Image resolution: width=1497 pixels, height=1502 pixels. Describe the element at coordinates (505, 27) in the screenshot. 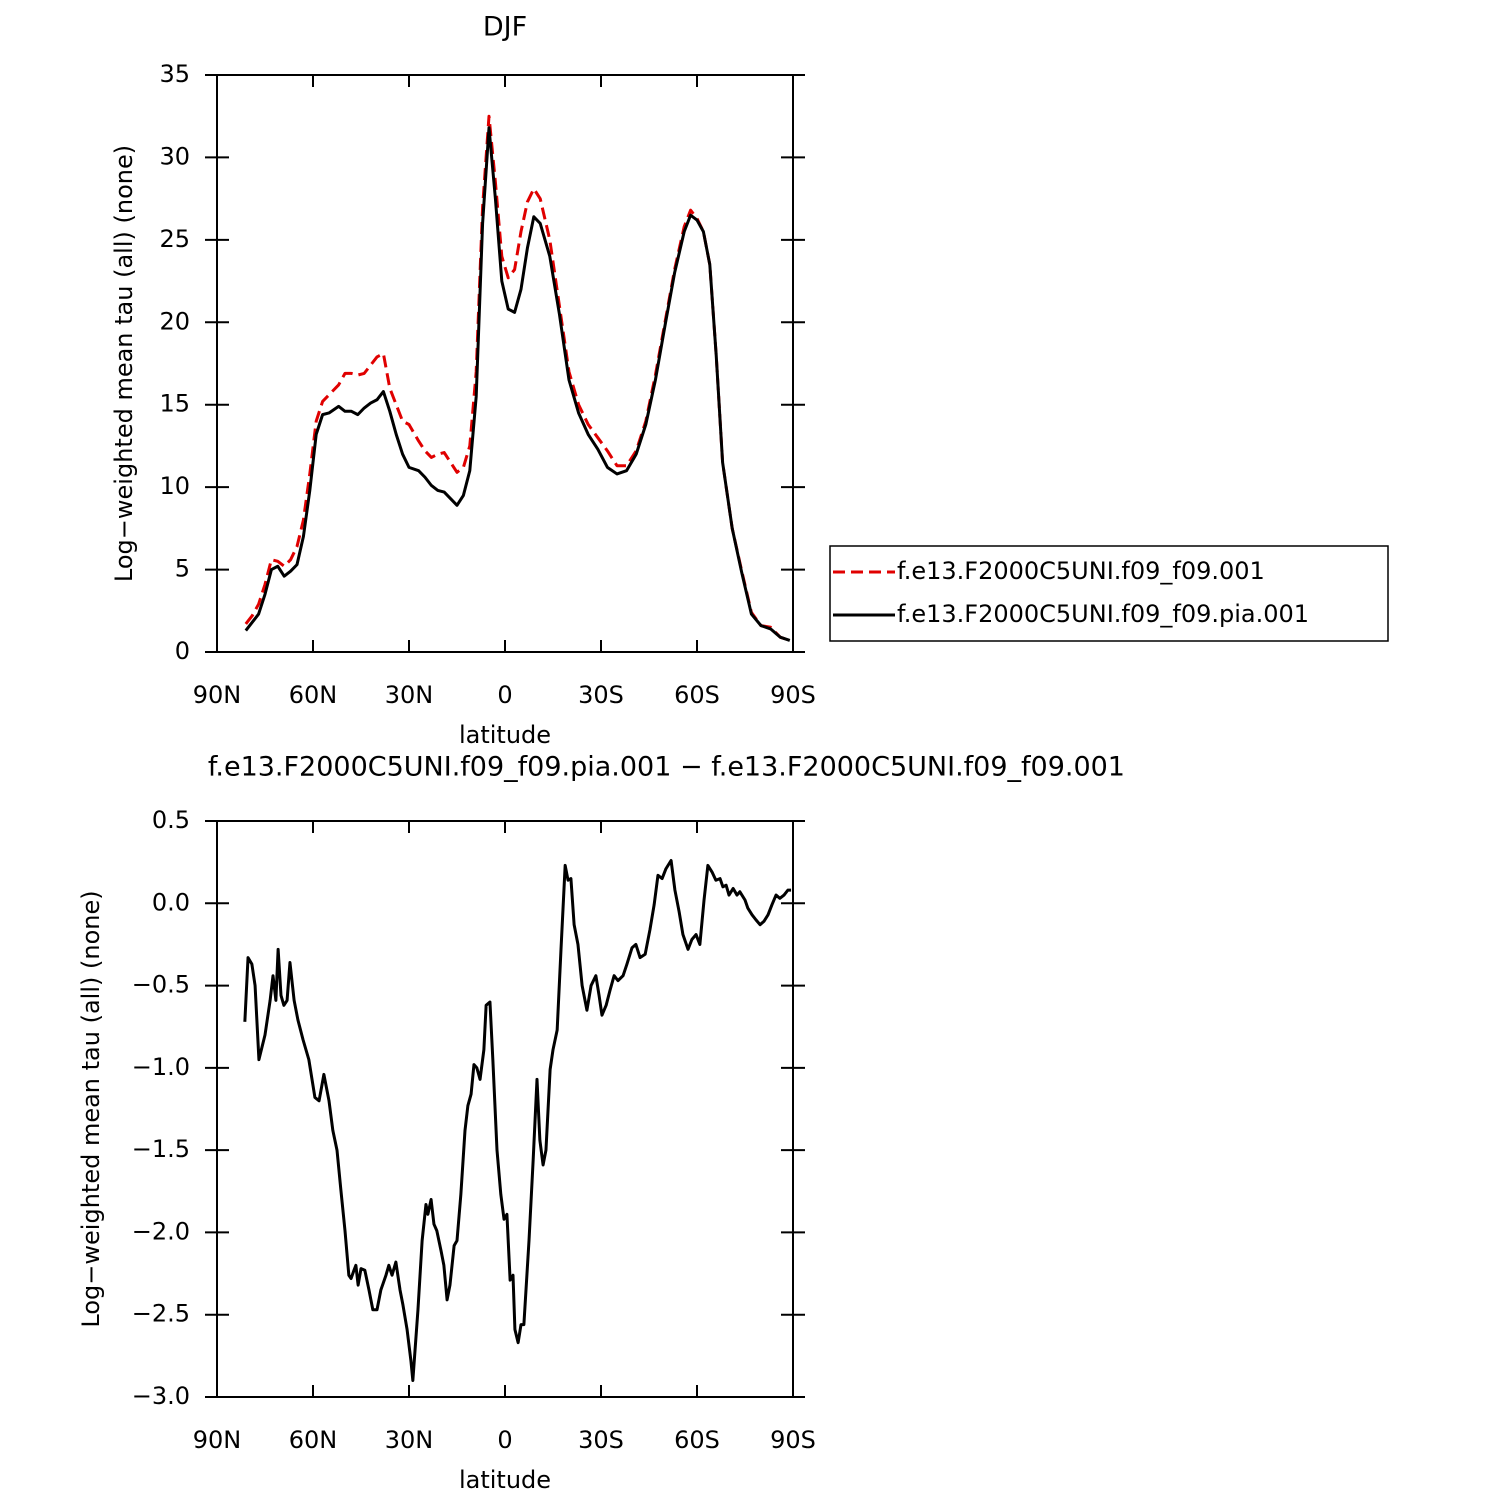

I see `chart-title: DJF` at that location.